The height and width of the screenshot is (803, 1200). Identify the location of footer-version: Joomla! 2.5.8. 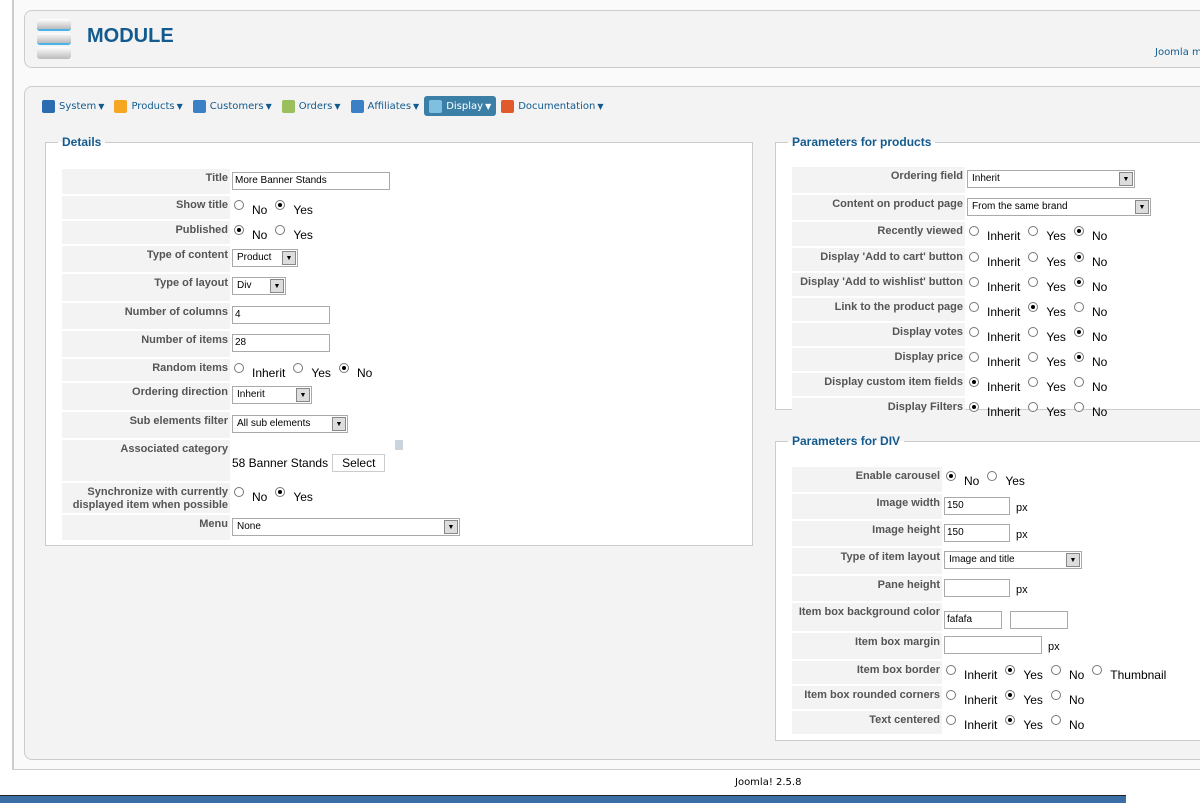
(768, 782).